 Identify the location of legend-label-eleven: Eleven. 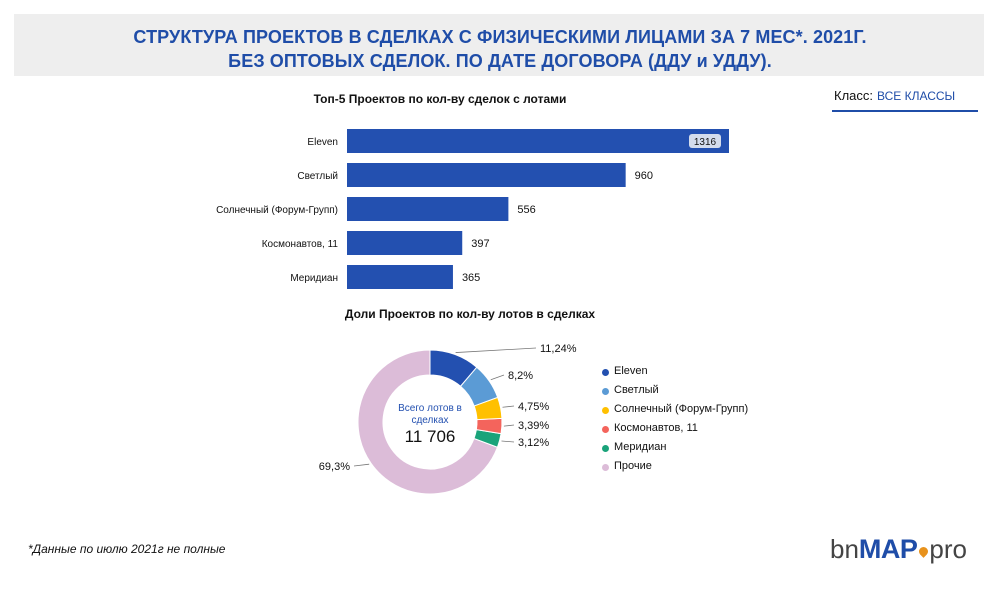
(631, 371).